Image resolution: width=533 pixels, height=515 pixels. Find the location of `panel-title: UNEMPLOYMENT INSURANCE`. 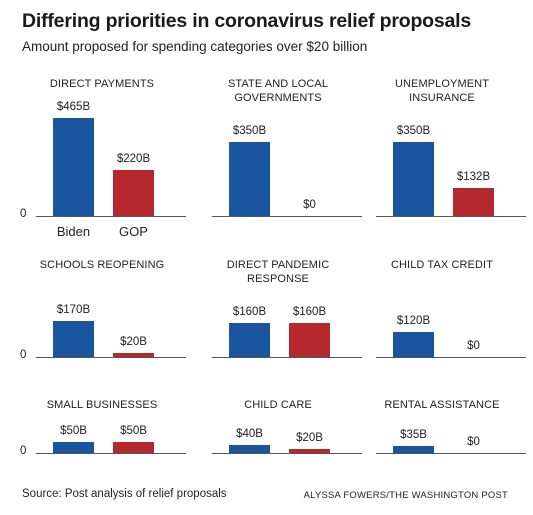

panel-title: UNEMPLOYMENT INSURANCE is located at coordinates (442, 91).